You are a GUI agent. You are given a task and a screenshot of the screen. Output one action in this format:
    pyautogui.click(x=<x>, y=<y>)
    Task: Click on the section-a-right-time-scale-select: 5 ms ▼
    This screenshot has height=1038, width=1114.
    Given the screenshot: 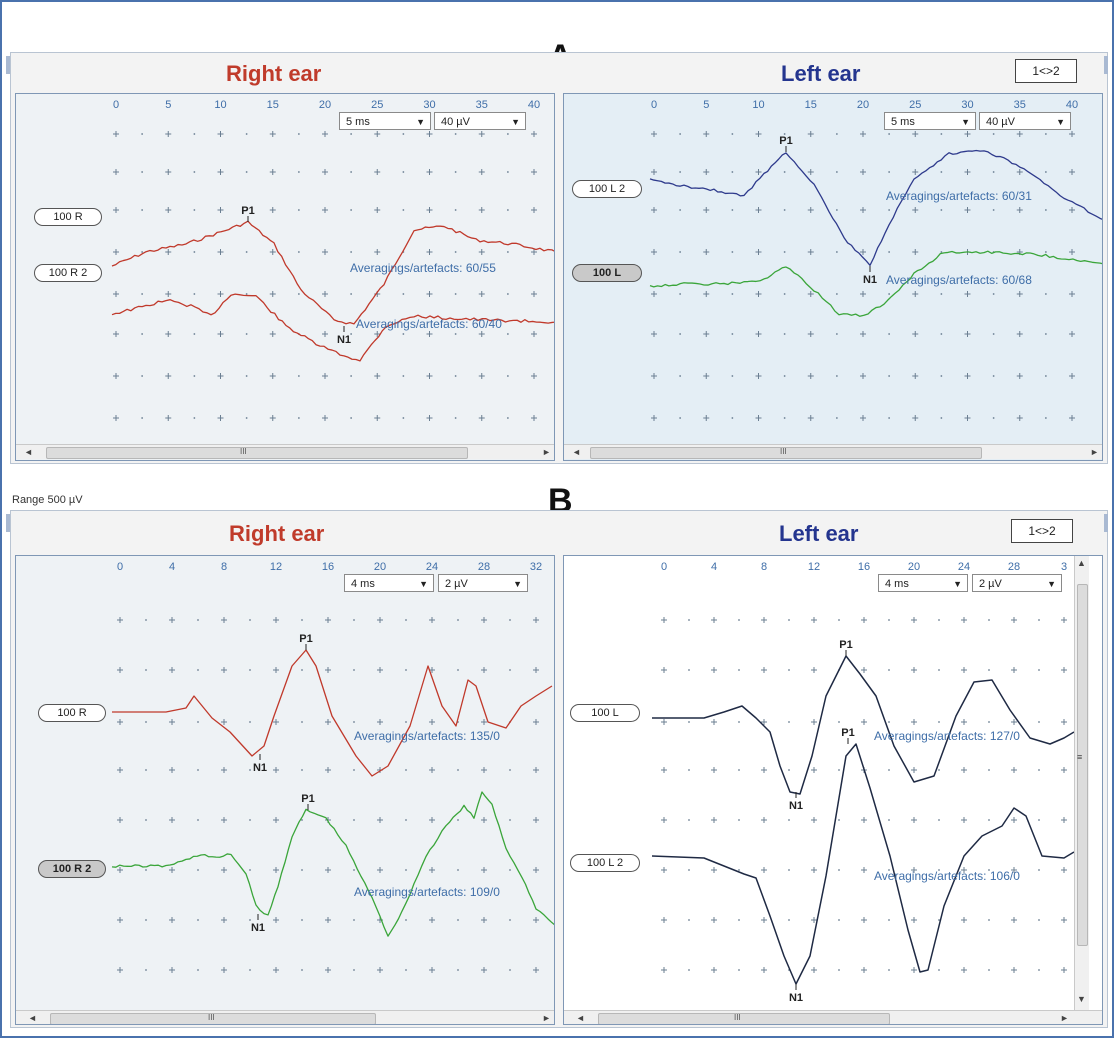 What is the action you would take?
    pyautogui.click(x=385, y=121)
    